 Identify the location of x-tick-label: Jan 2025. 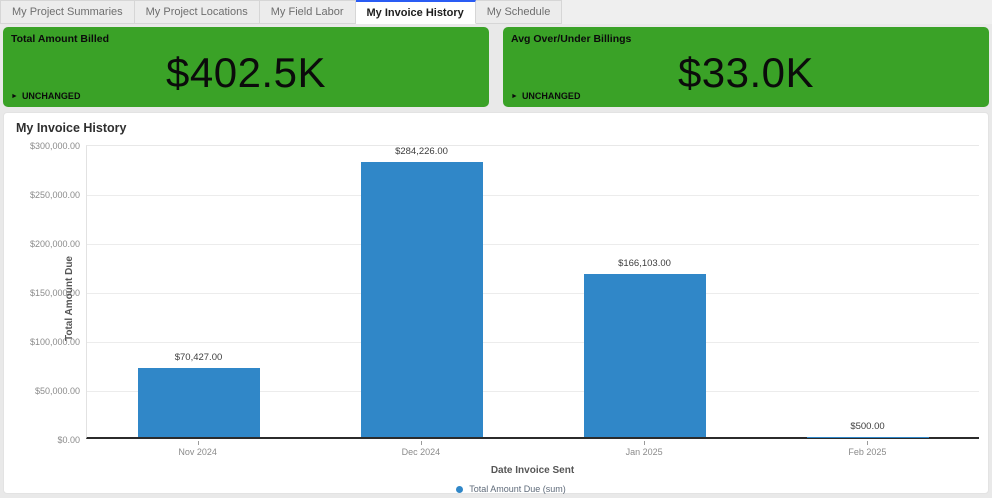
(644, 449).